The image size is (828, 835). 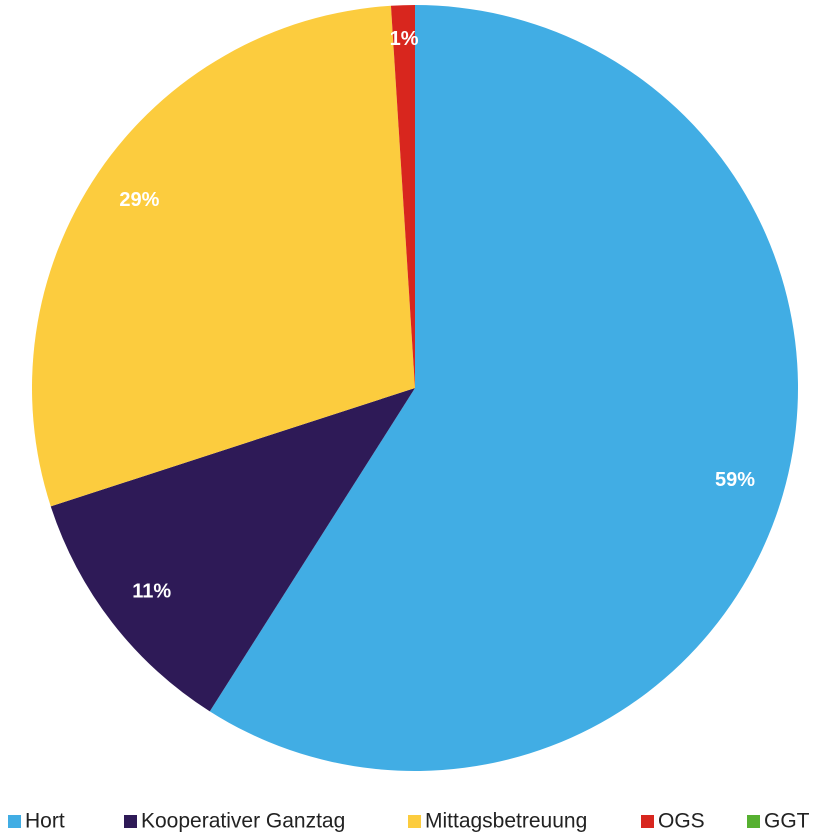 I want to click on legend-label: Hort, so click(x=45, y=821).